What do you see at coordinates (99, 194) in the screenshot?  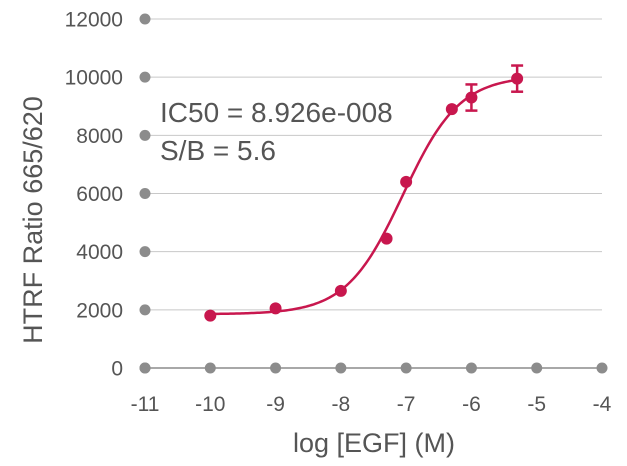 I see `y-tick-label-3: 6000` at bounding box center [99, 194].